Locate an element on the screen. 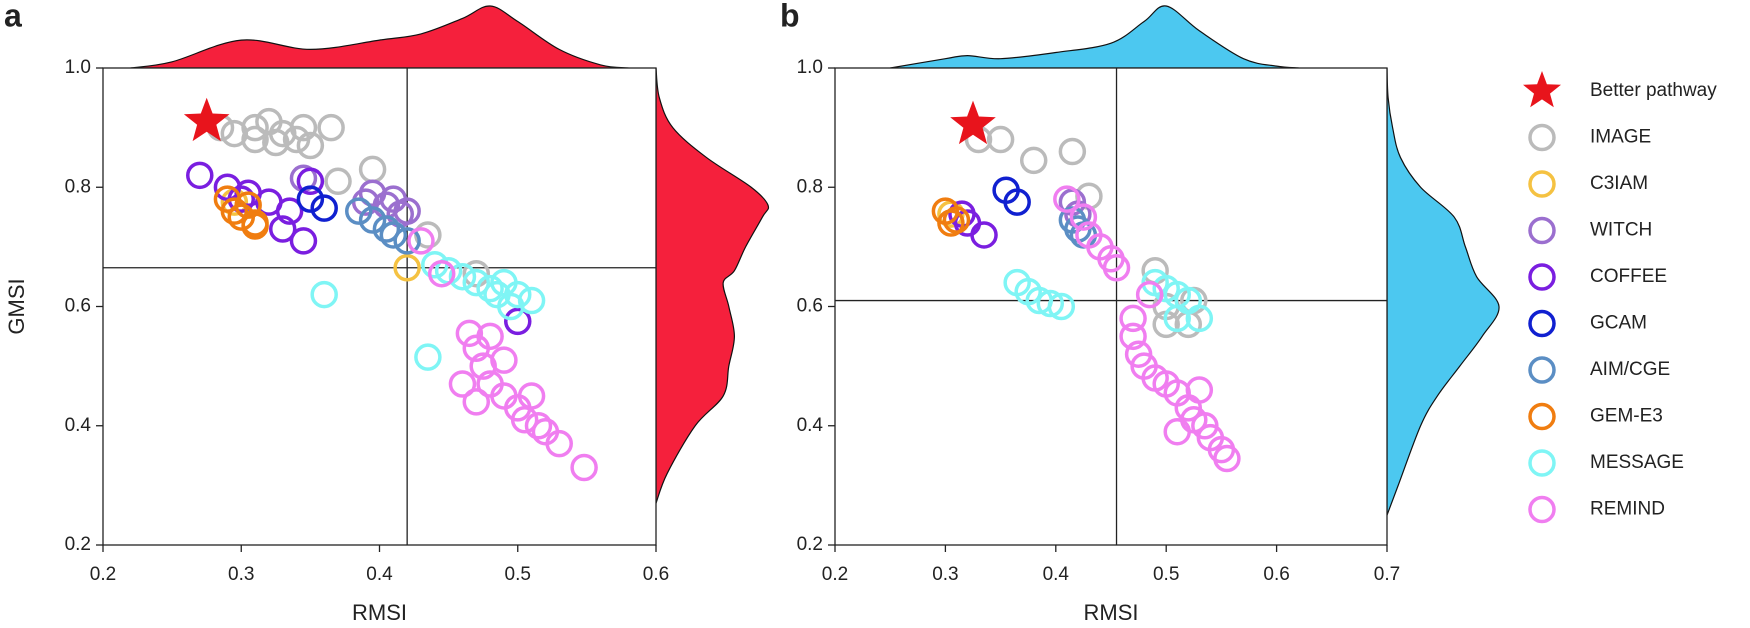 The height and width of the screenshot is (628, 1750). legend-label: AIM/CGE is located at coordinates (1630, 369).